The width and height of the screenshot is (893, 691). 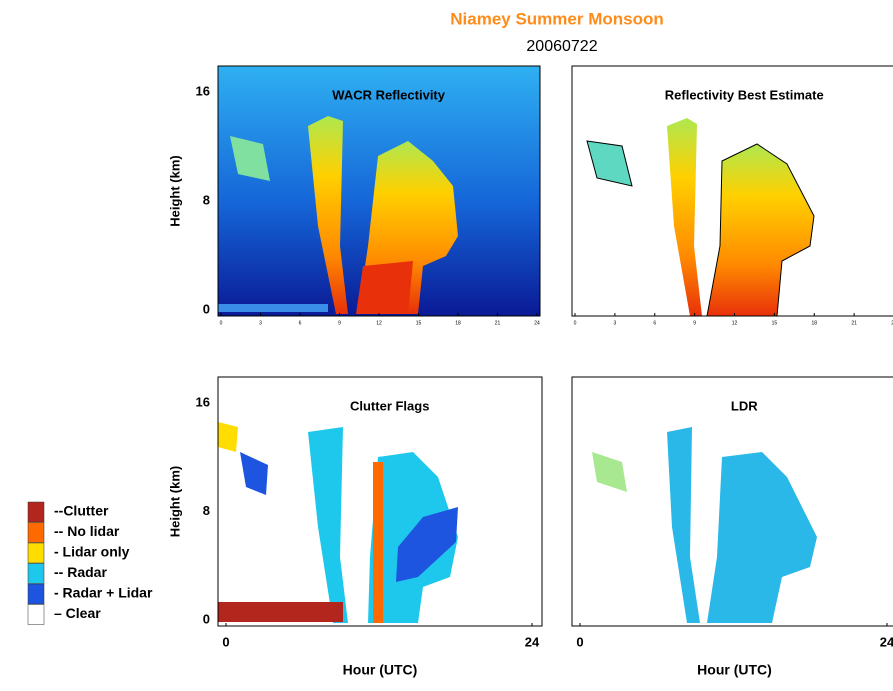 I want to click on panel-title: WACR Reflectivity, so click(x=388, y=94).